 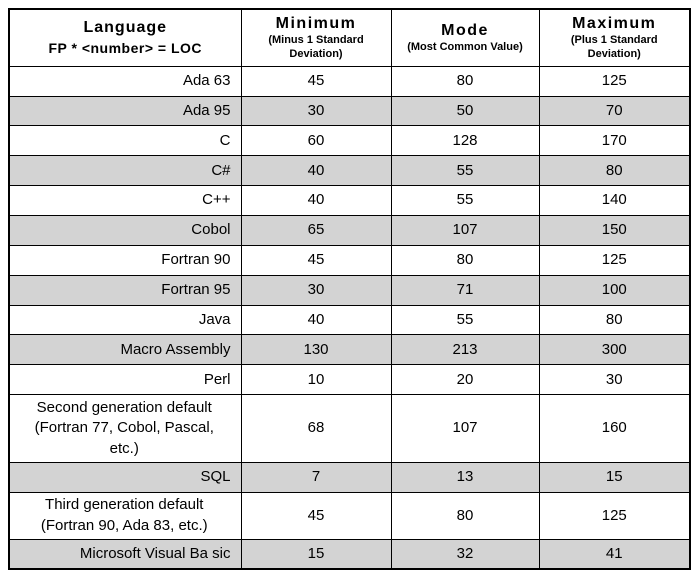 I want to click on header-minimum-title: Minimum, so click(x=316, y=23).